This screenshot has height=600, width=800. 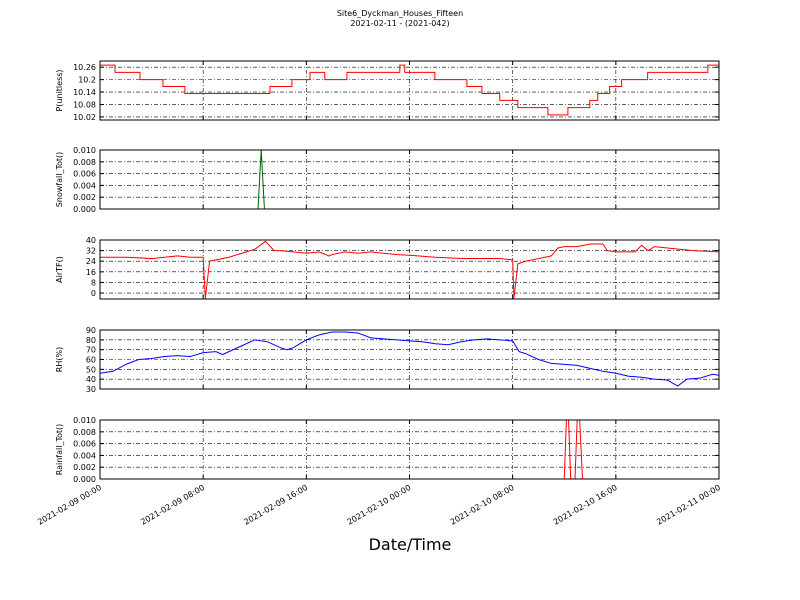 What do you see at coordinates (91, 360) in the screenshot?
I see `y-tick-label: 60` at bounding box center [91, 360].